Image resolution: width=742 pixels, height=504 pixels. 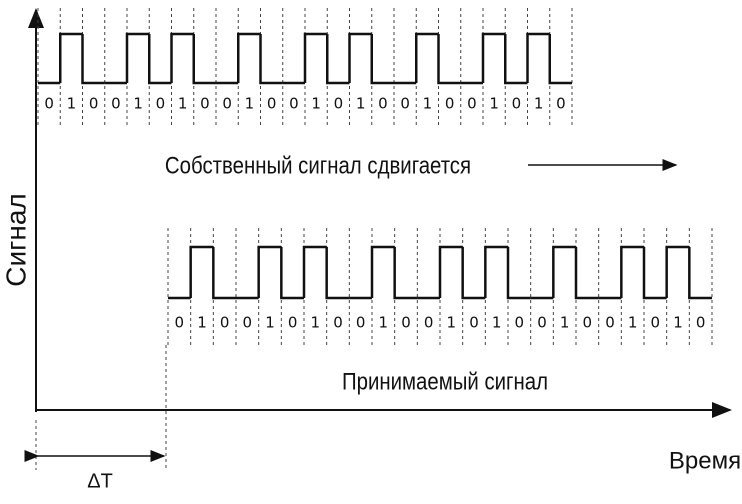 I want to click on delay-label: ΔT, so click(x=100, y=481).